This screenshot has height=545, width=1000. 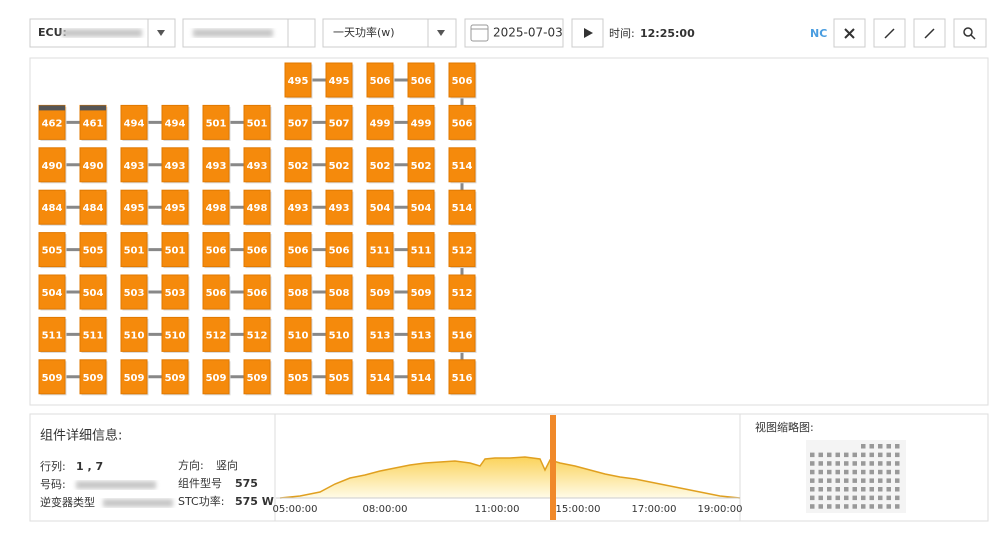 I want to click on time-marker, so click(x=553, y=467).